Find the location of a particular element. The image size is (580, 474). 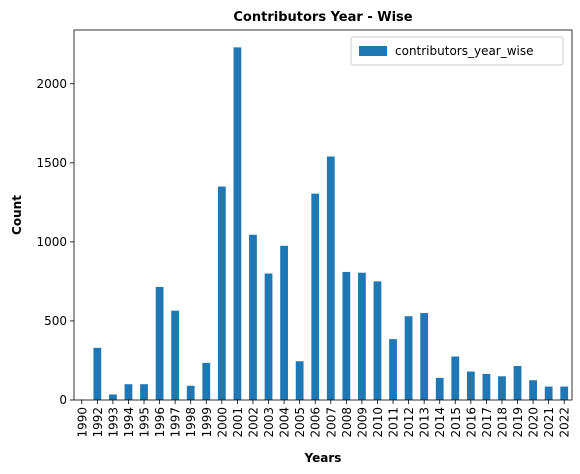

x-tick-label: 2014 is located at coordinates (440, 422).